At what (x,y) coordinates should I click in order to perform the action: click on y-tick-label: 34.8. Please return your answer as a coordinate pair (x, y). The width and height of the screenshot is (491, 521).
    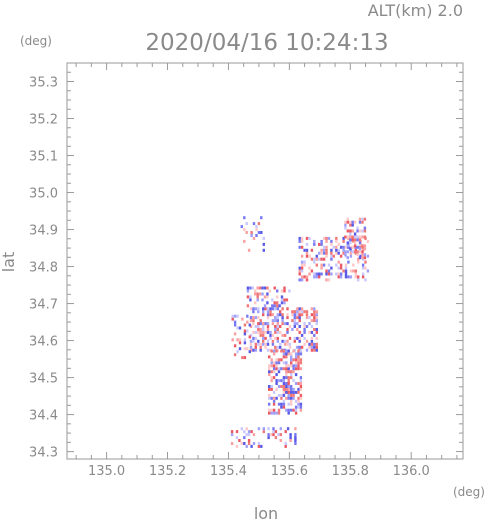
    Looking at the image, I should click on (43, 268).